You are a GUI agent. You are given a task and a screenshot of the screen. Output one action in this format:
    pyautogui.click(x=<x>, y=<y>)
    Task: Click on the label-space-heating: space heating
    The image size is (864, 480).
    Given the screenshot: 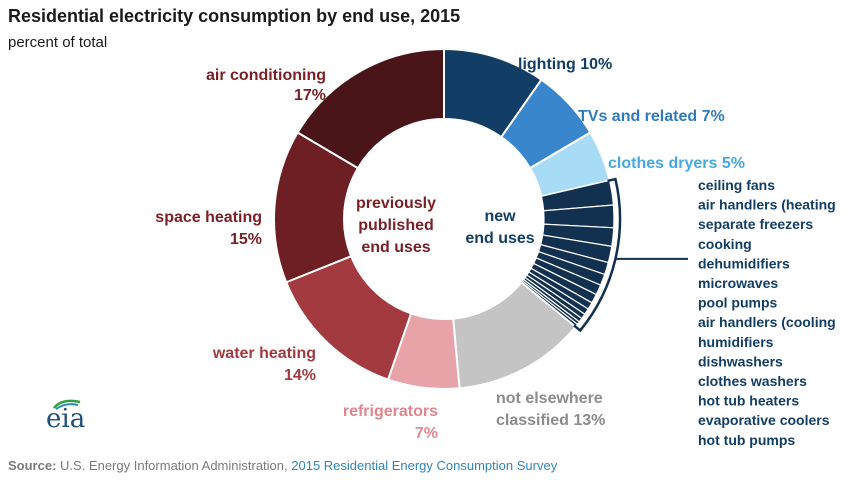 What is the action you would take?
    pyautogui.click(x=208, y=217)
    